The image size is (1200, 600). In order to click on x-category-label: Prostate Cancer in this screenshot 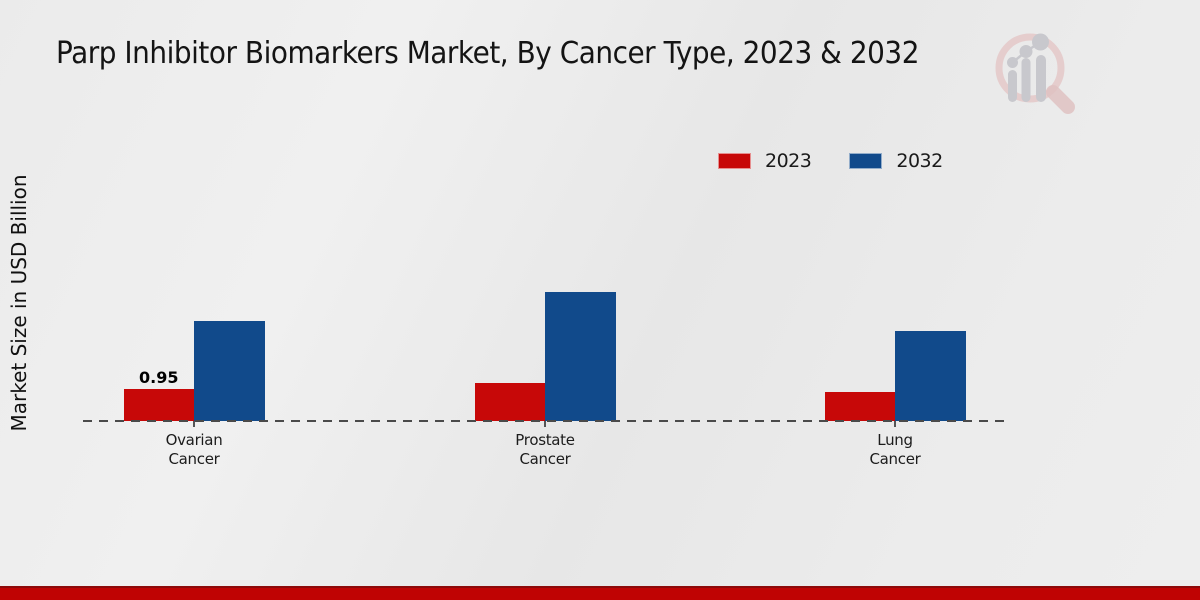, I will do `click(545, 449)`.